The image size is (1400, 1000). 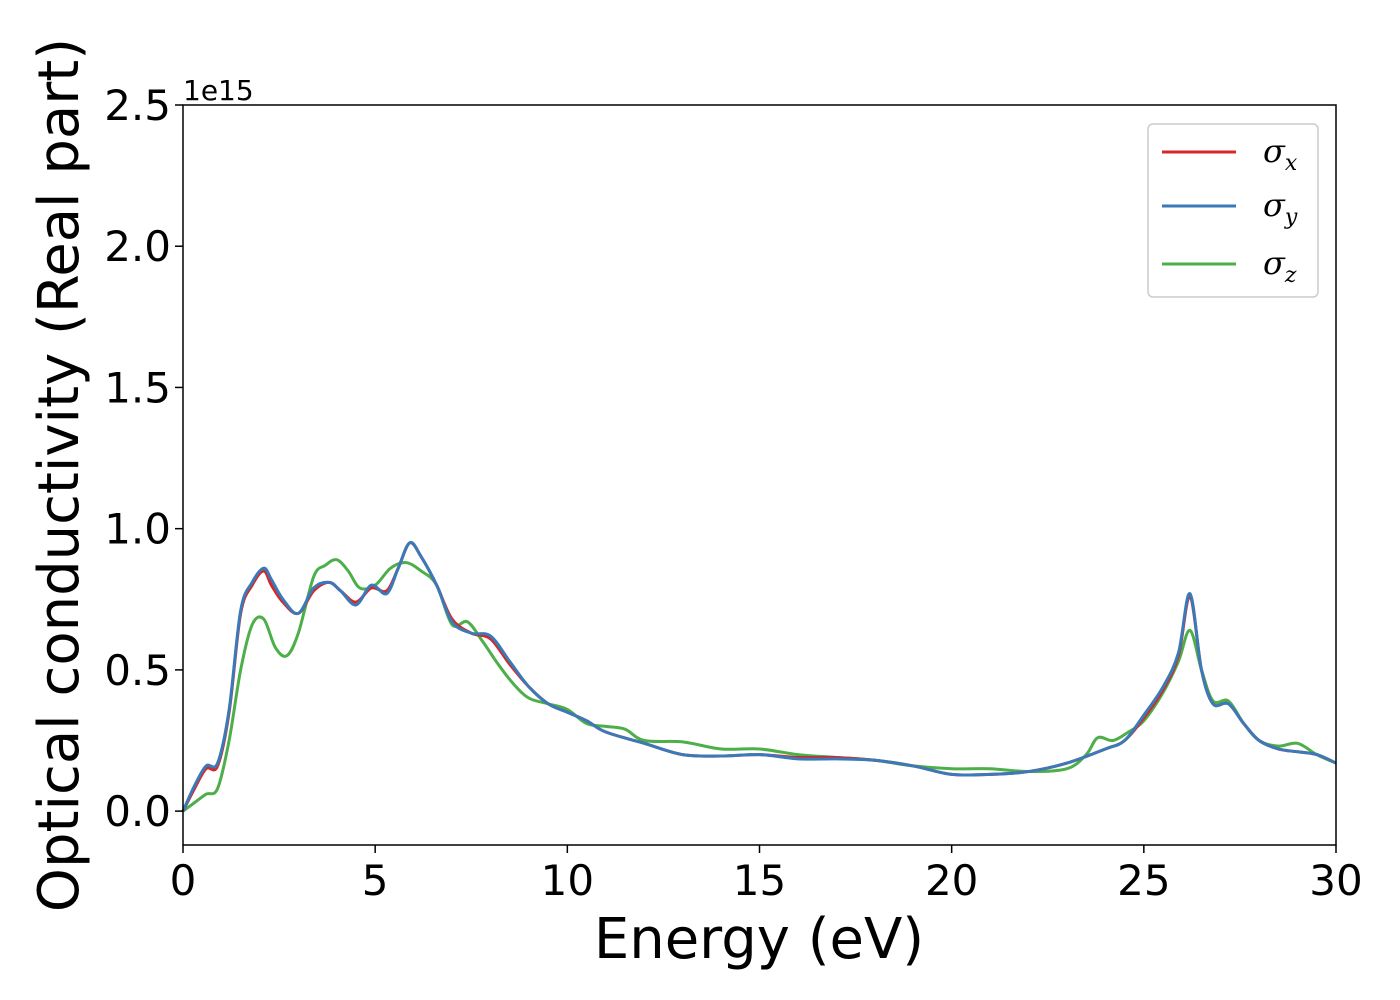 What do you see at coordinates (567, 880) in the screenshot?
I see `x-tick-label: 10` at bounding box center [567, 880].